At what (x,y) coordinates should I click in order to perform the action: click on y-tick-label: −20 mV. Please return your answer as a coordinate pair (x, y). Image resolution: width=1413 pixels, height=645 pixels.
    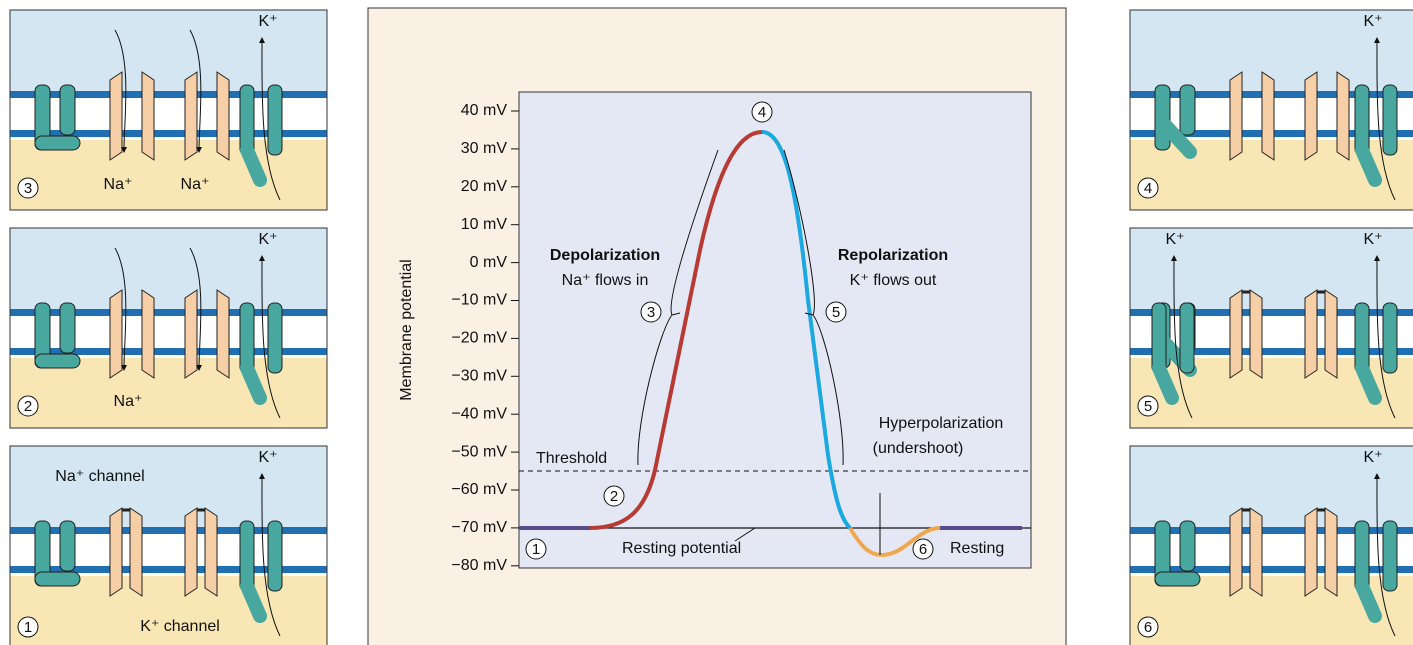
    Looking at the image, I should click on (479, 338).